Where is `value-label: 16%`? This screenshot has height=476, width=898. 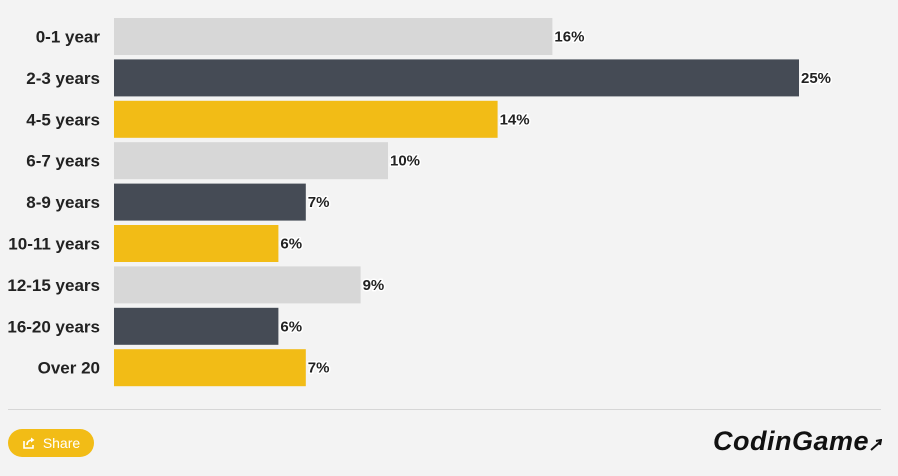 value-label: 16% is located at coordinates (569, 37).